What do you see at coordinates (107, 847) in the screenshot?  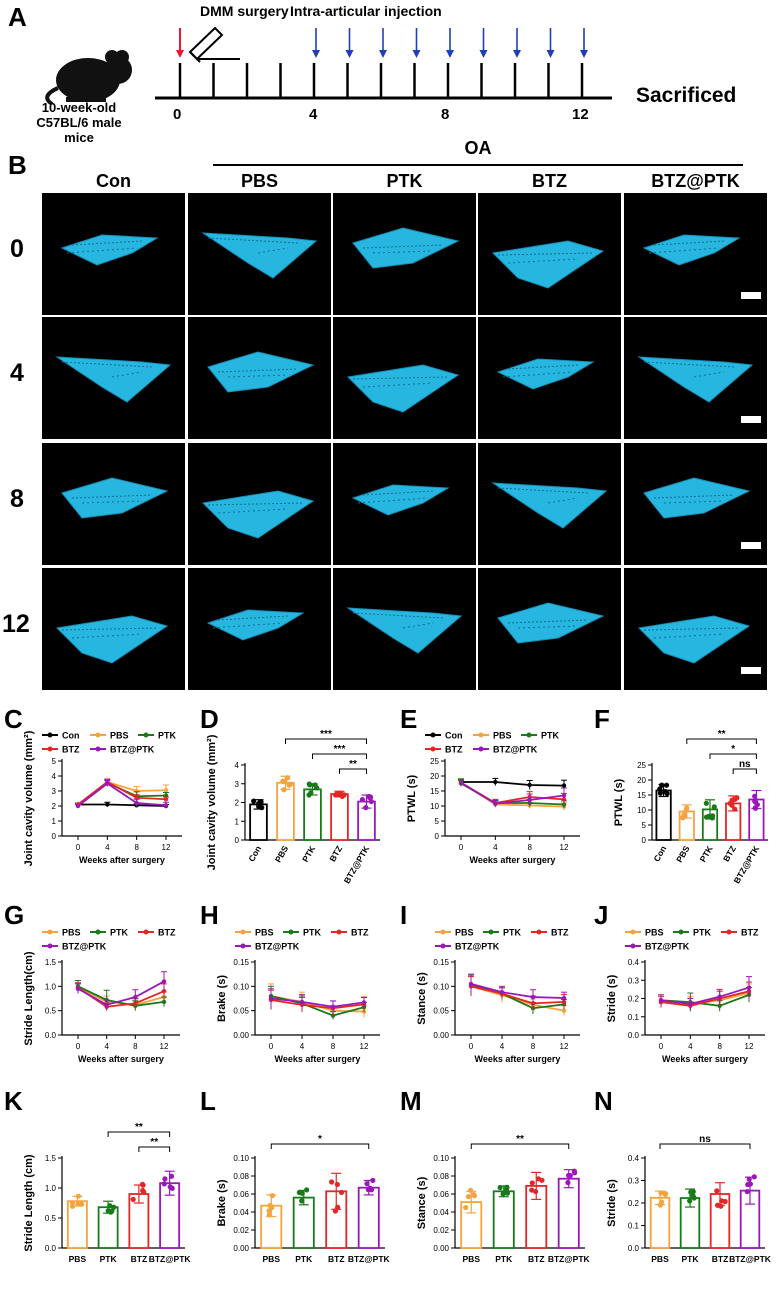 I see `x-tick-label: 4` at bounding box center [107, 847].